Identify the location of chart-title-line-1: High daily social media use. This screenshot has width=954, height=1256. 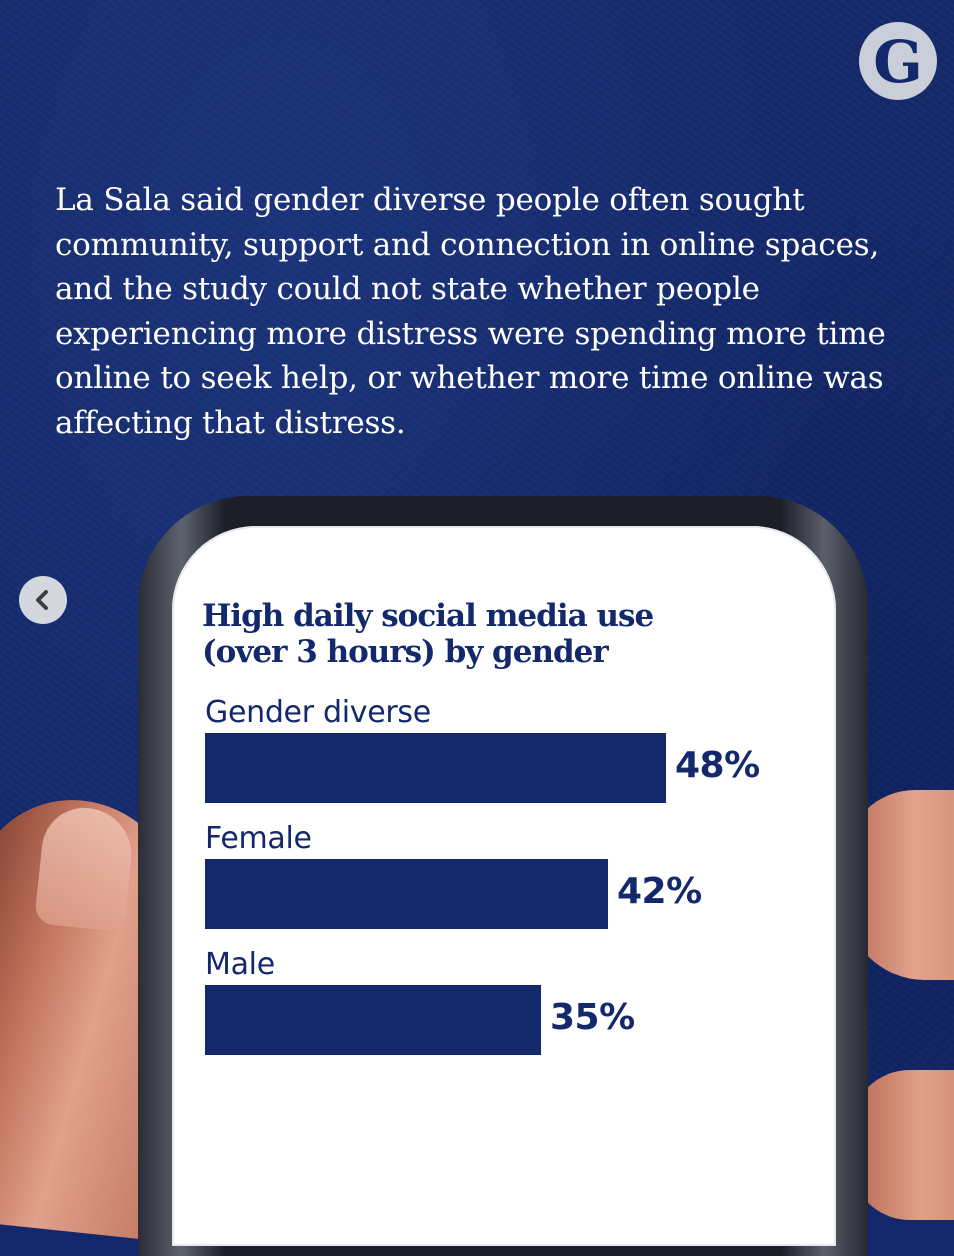
(428, 616).